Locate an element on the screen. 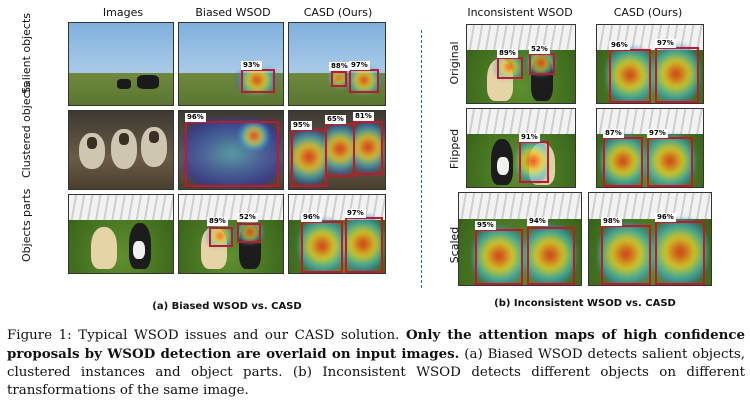 This screenshot has height=420, width=750. image-original-casd: 96% 97% is located at coordinates (650, 64).